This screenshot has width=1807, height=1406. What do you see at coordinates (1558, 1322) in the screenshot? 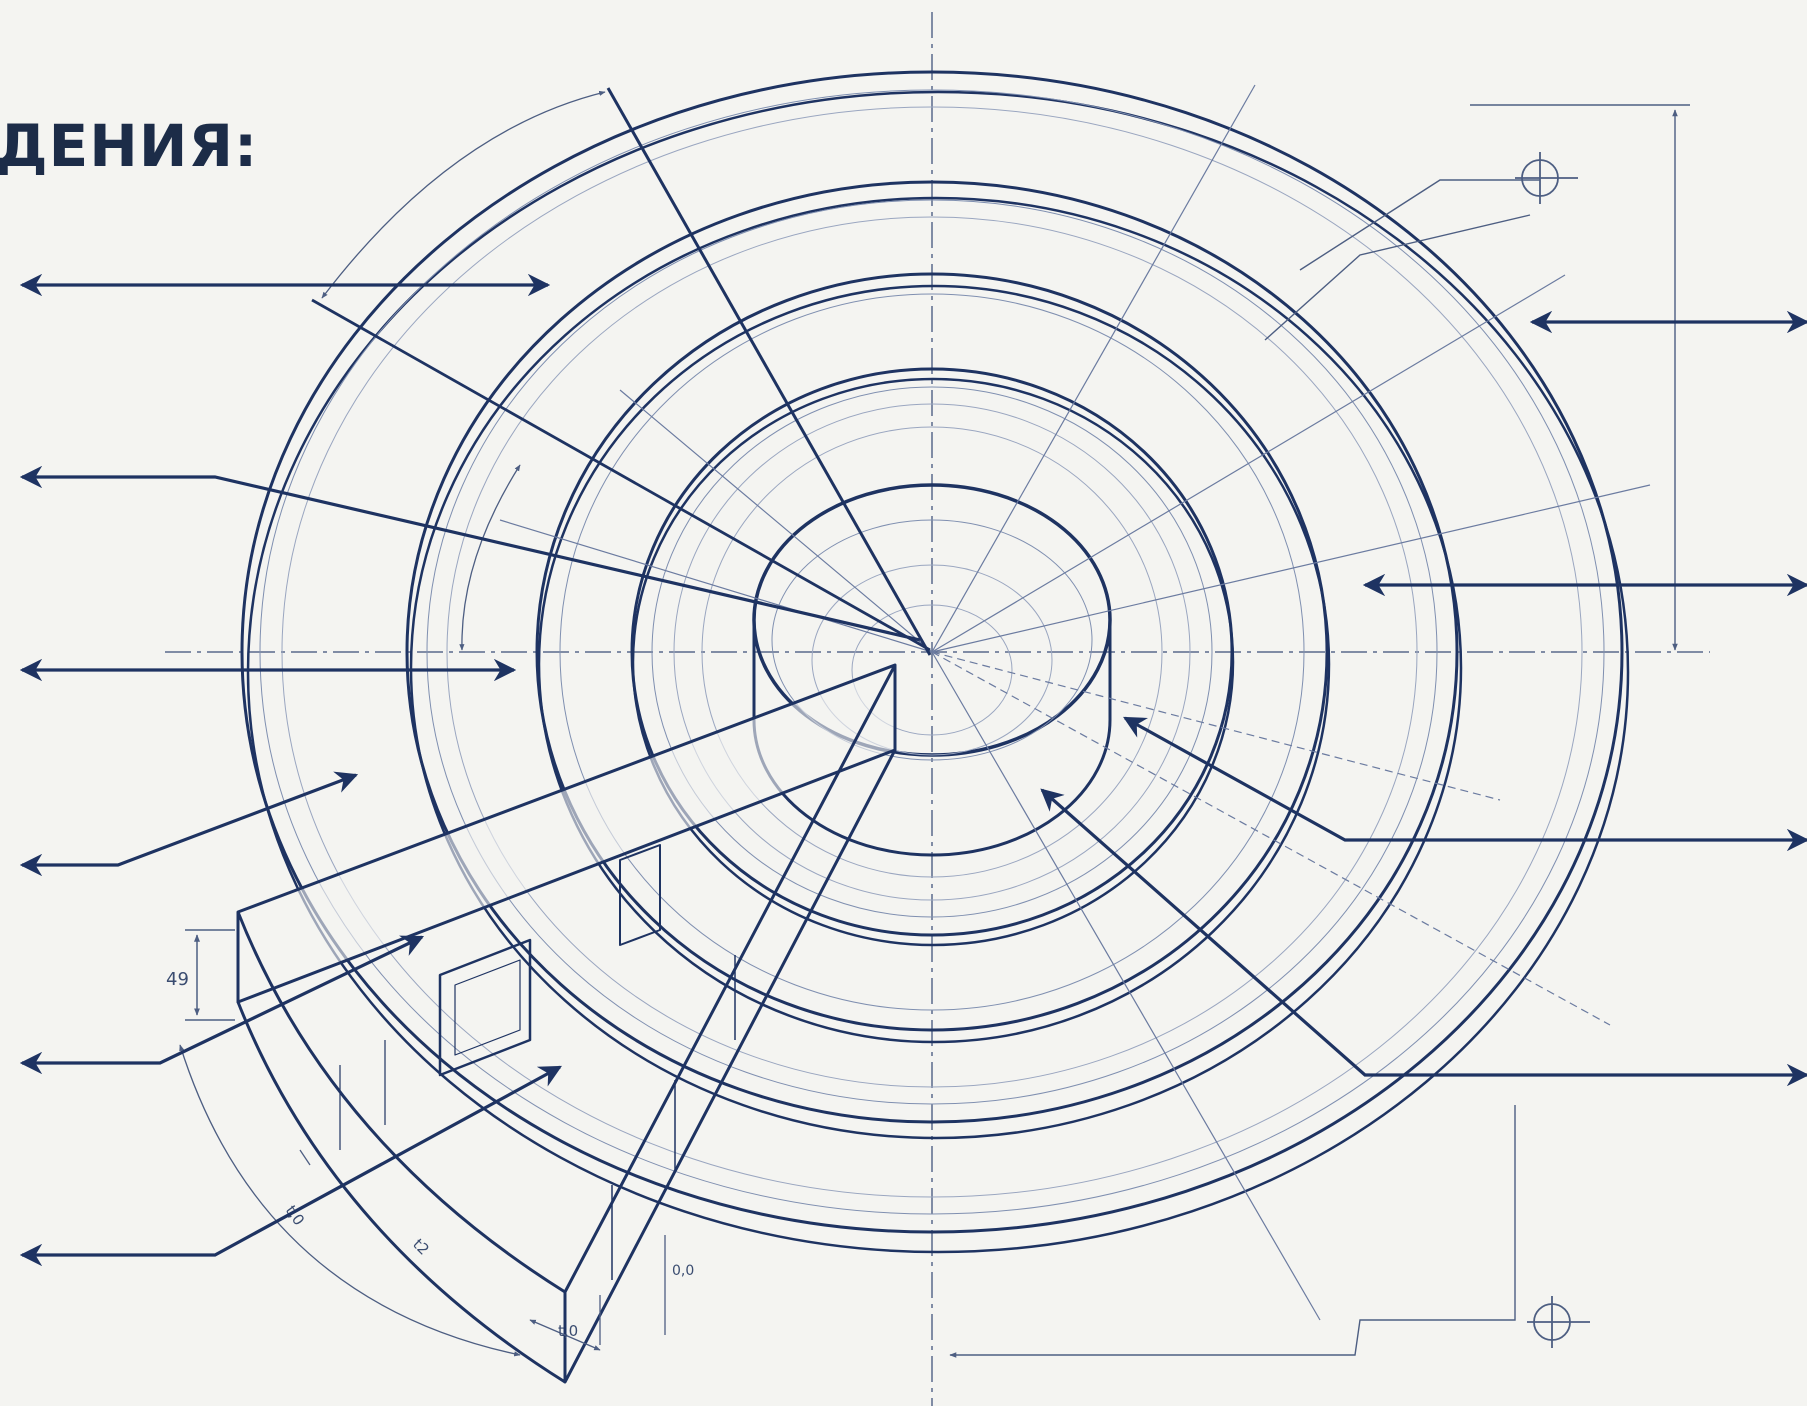
I see `datum-target-icon-bottom` at bounding box center [1558, 1322].